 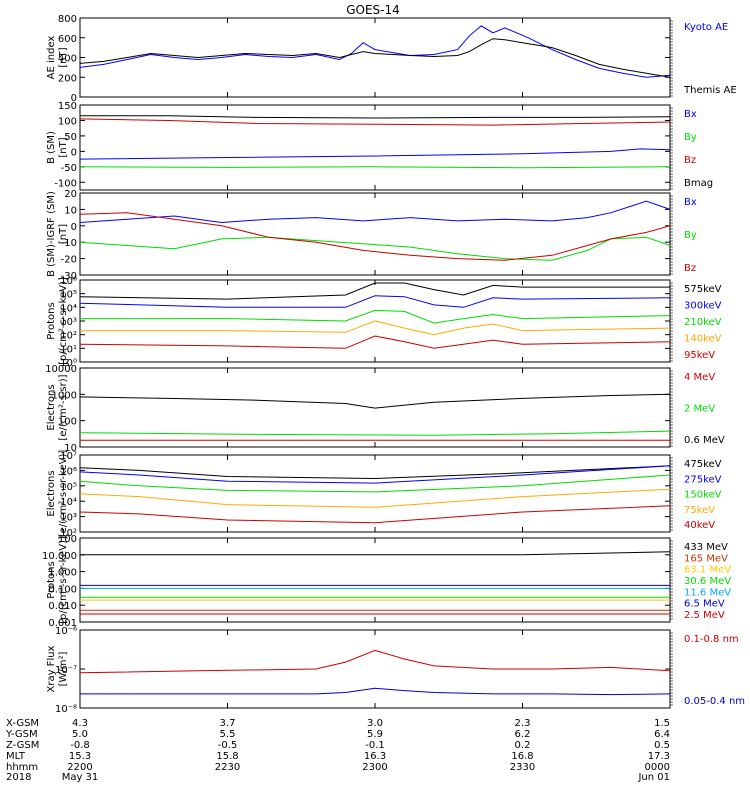 I want to click on y-tick-label: -20, so click(x=69, y=260).